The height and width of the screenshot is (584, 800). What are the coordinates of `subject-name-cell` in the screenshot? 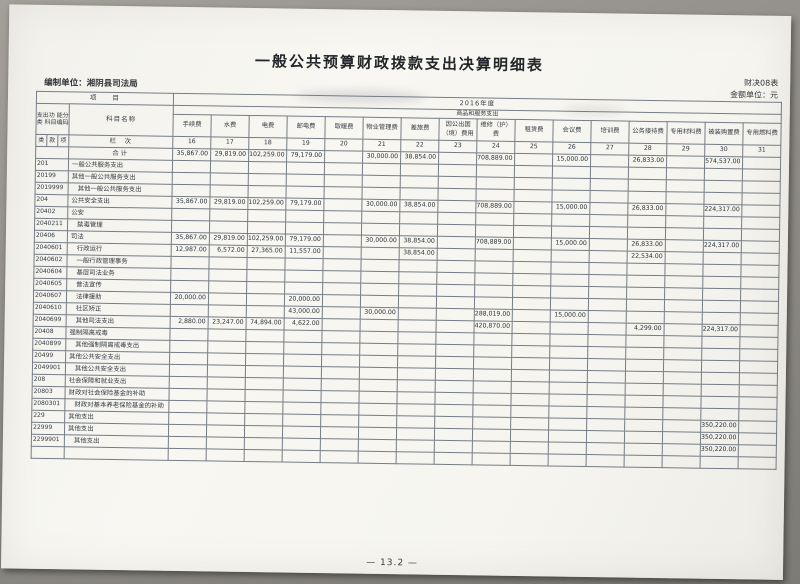 It's located at (116, 453).